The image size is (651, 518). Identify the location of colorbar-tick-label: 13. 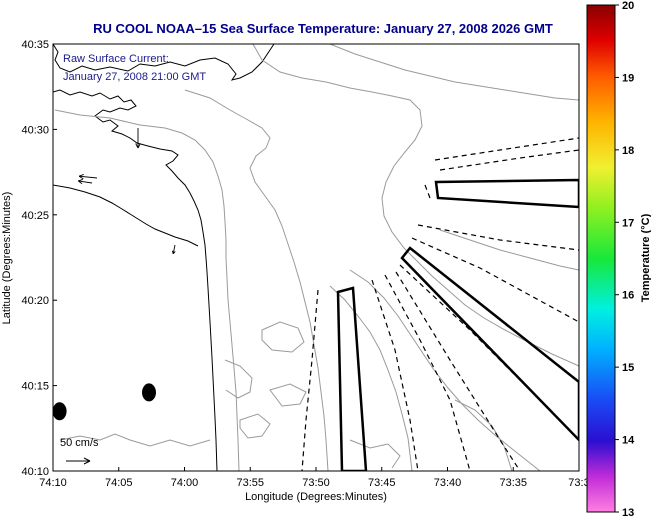
(628, 512).